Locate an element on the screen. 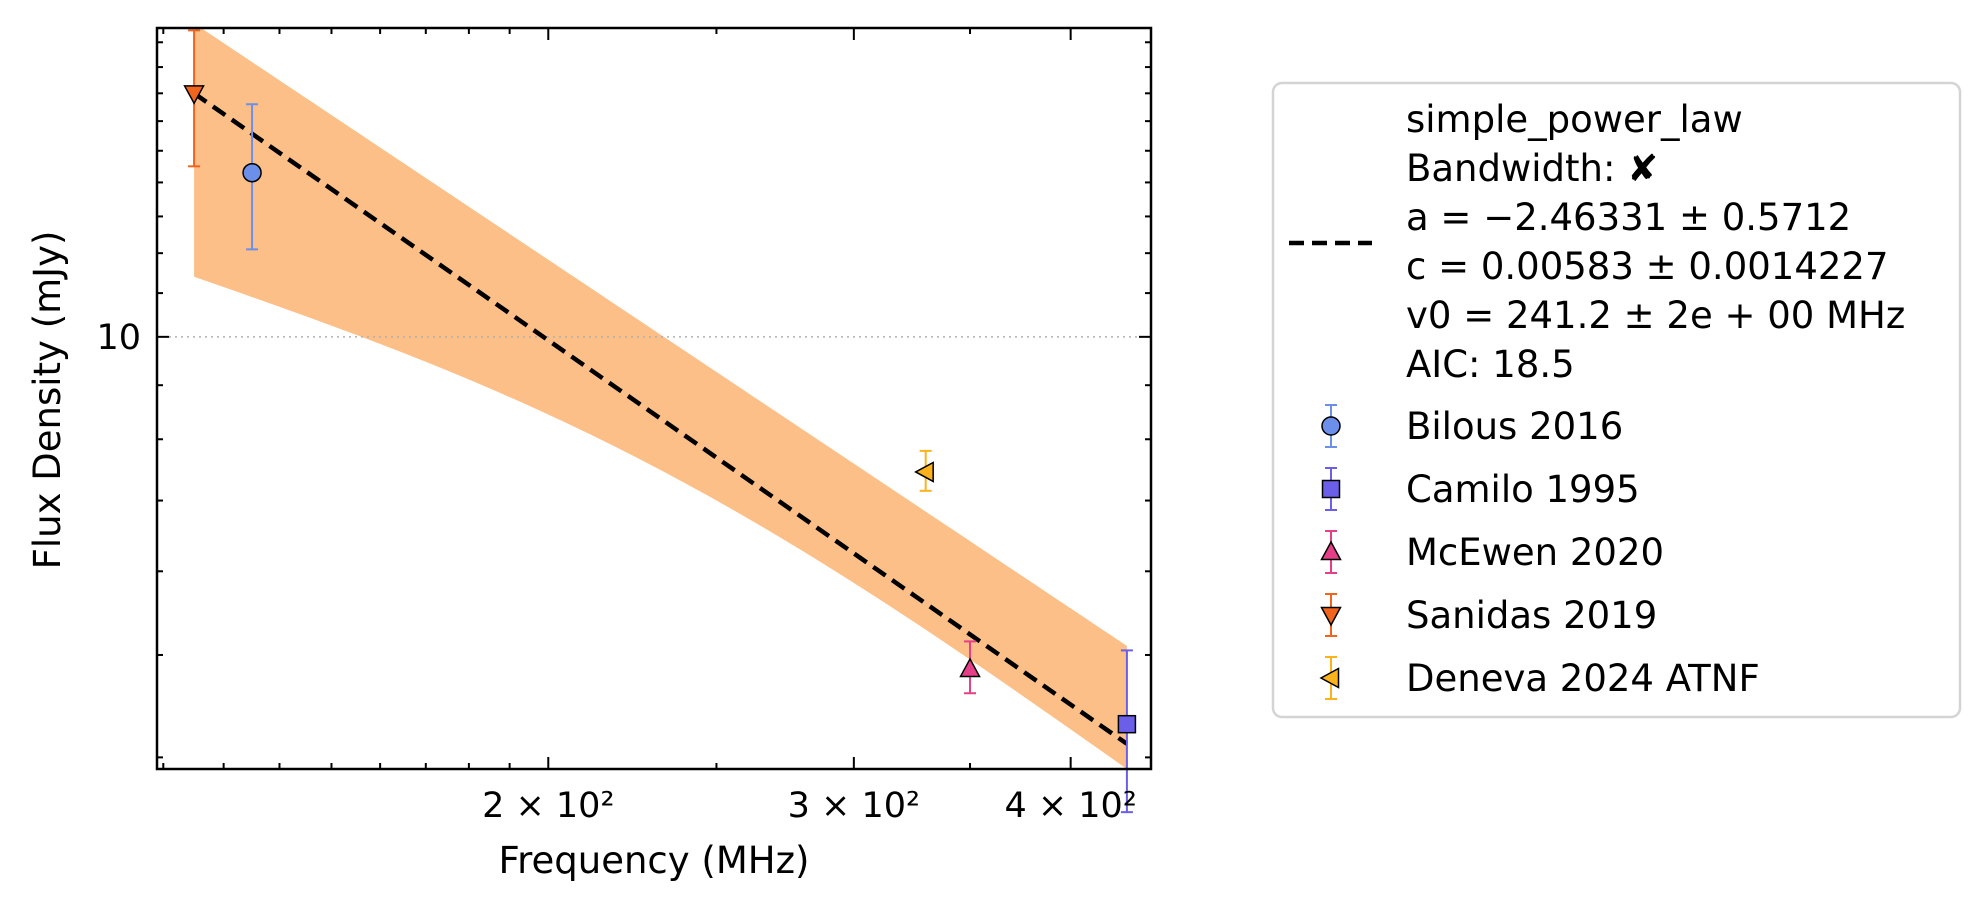  x-axis-label: Frequency (MHz) is located at coordinates (654, 860).